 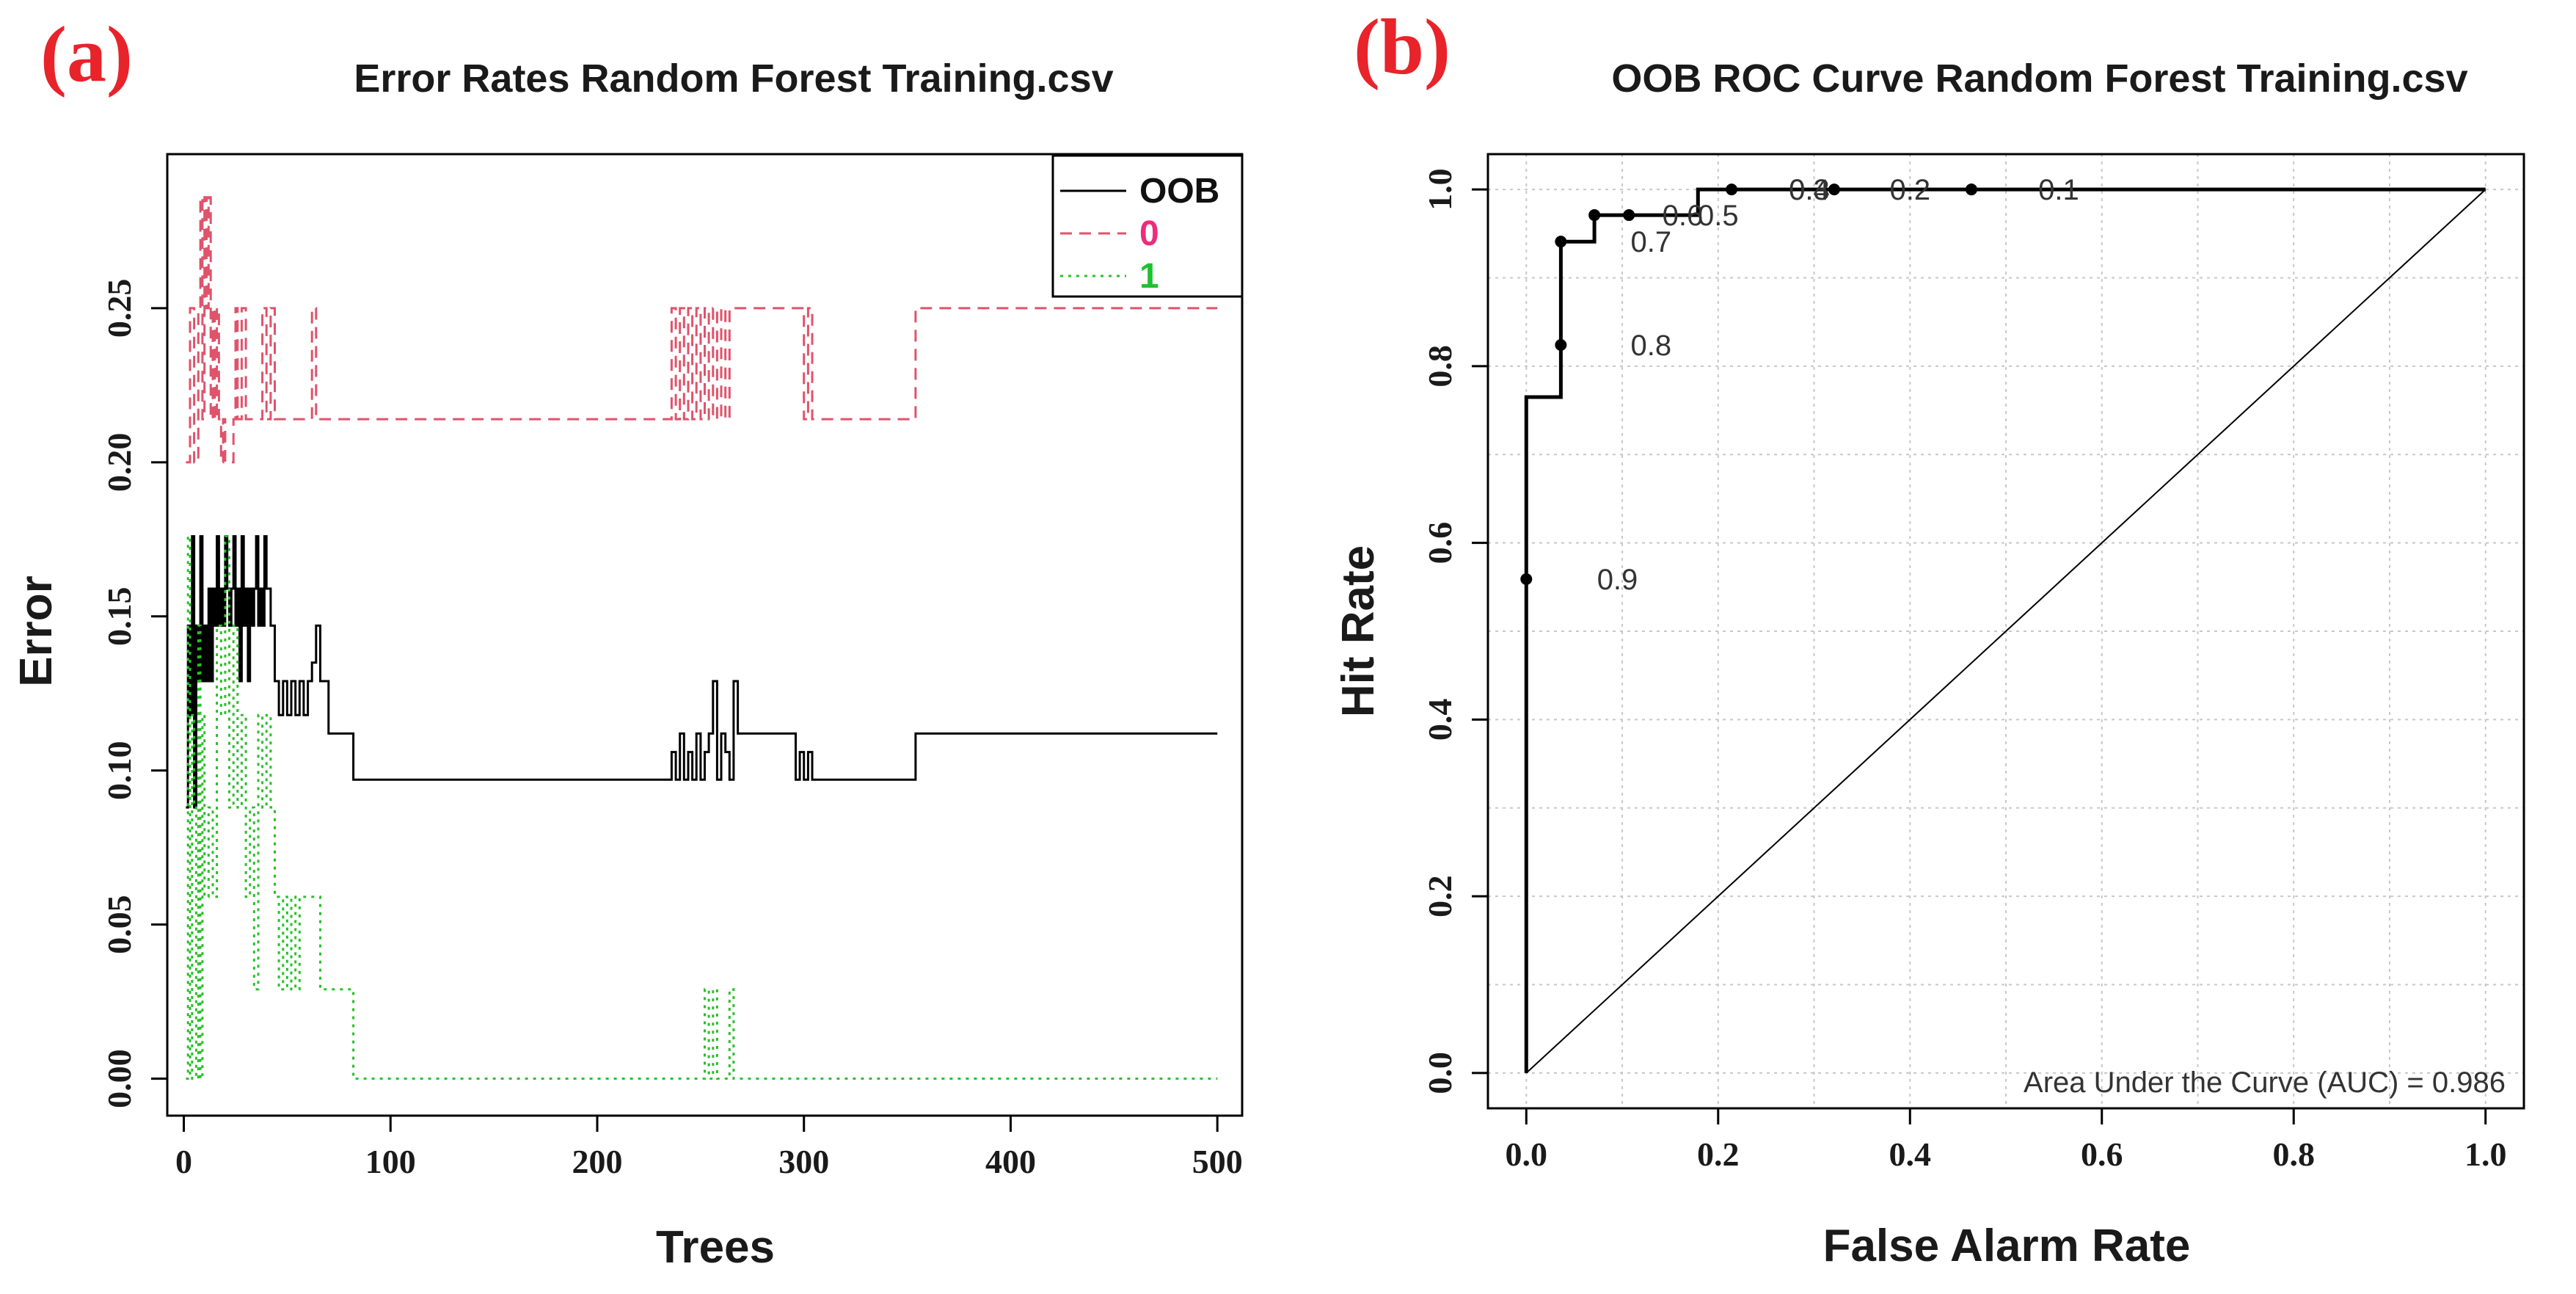 I want to click on panel-a-y-tick-label: 0.05, so click(x=120, y=924).